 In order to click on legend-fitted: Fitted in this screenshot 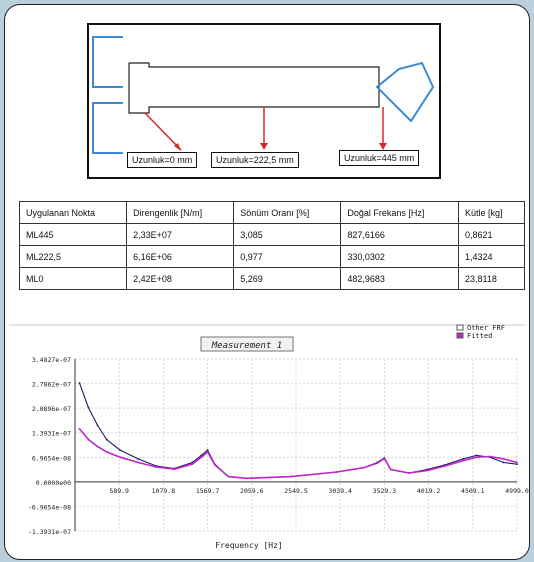, I will do `click(479, 336)`.